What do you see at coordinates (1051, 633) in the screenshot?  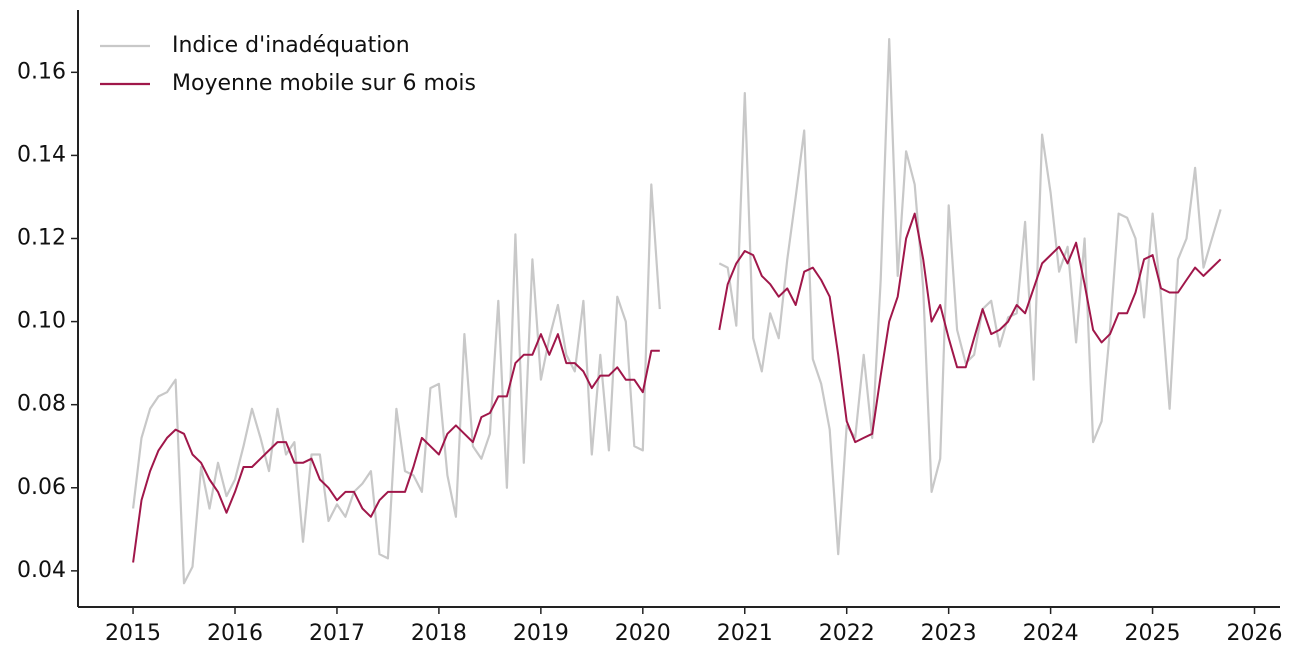 I see `x-tick-label: 2024` at bounding box center [1051, 633].